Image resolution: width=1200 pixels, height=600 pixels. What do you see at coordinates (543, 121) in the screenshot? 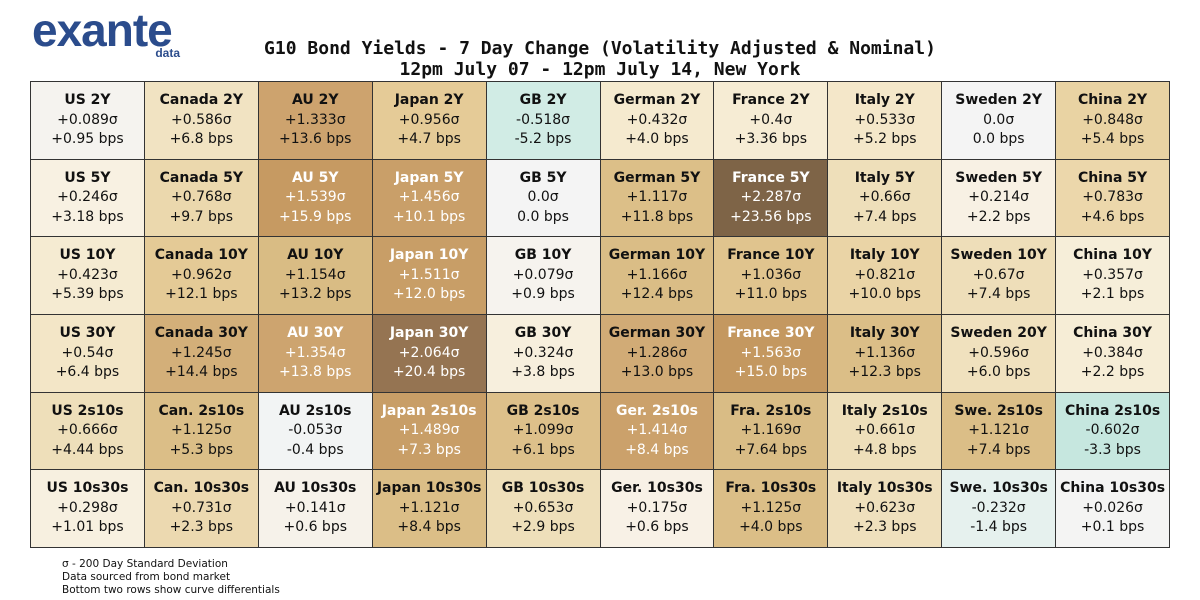
I see `table-cell: GB 2Y -0.518σ -5.2 bps` at bounding box center [543, 121].